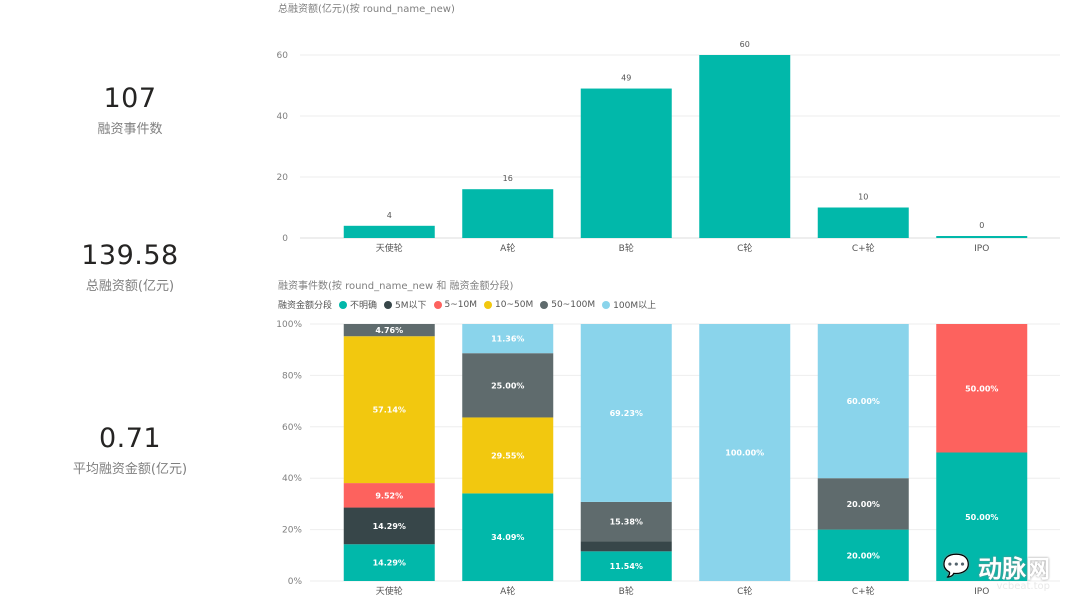  I want to click on chart1-data-label: 10, so click(863, 197).